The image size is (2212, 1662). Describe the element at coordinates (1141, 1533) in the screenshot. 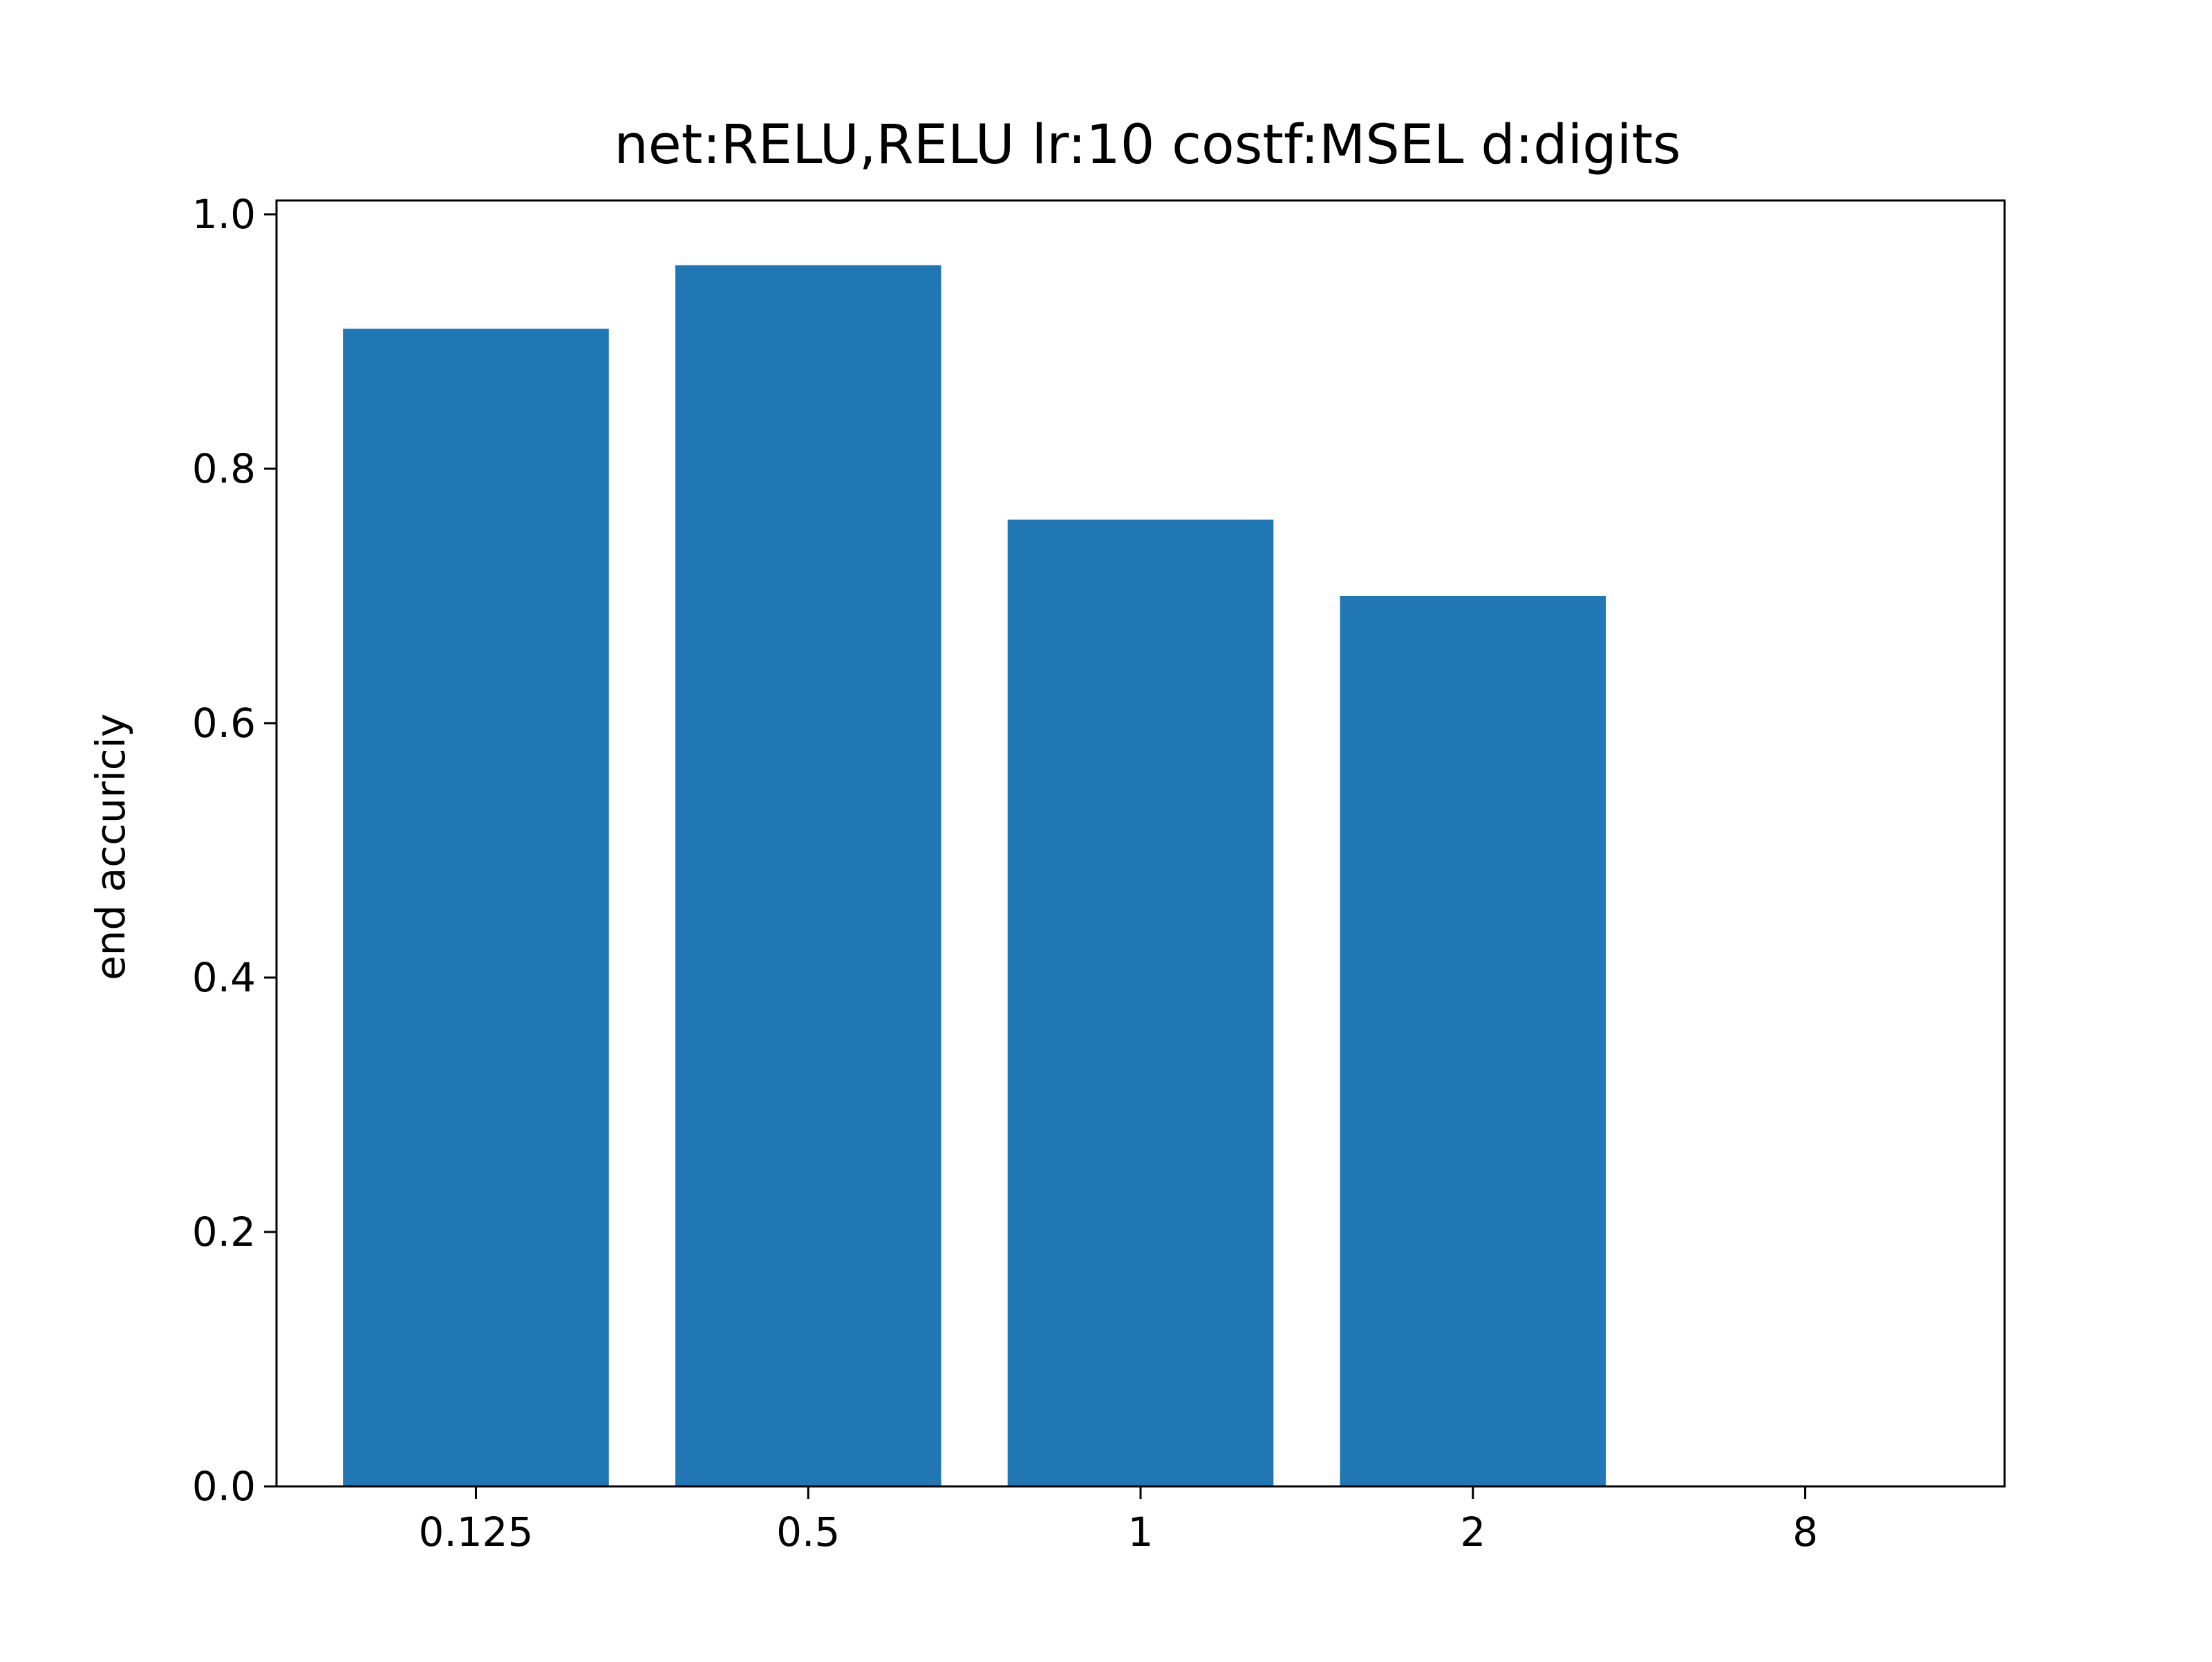

I see `x-tick-label-1: 1` at that location.